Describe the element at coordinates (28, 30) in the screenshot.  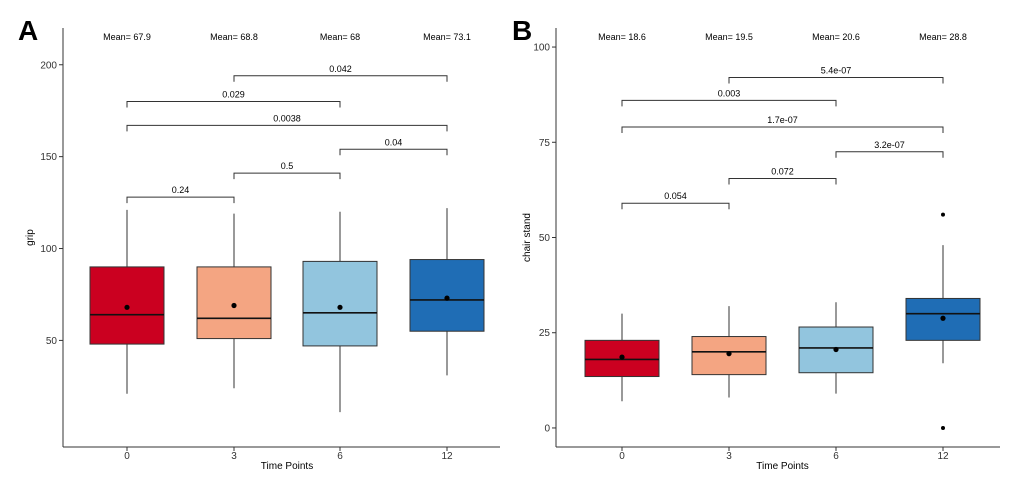
I see `panel-letter: A` at that location.